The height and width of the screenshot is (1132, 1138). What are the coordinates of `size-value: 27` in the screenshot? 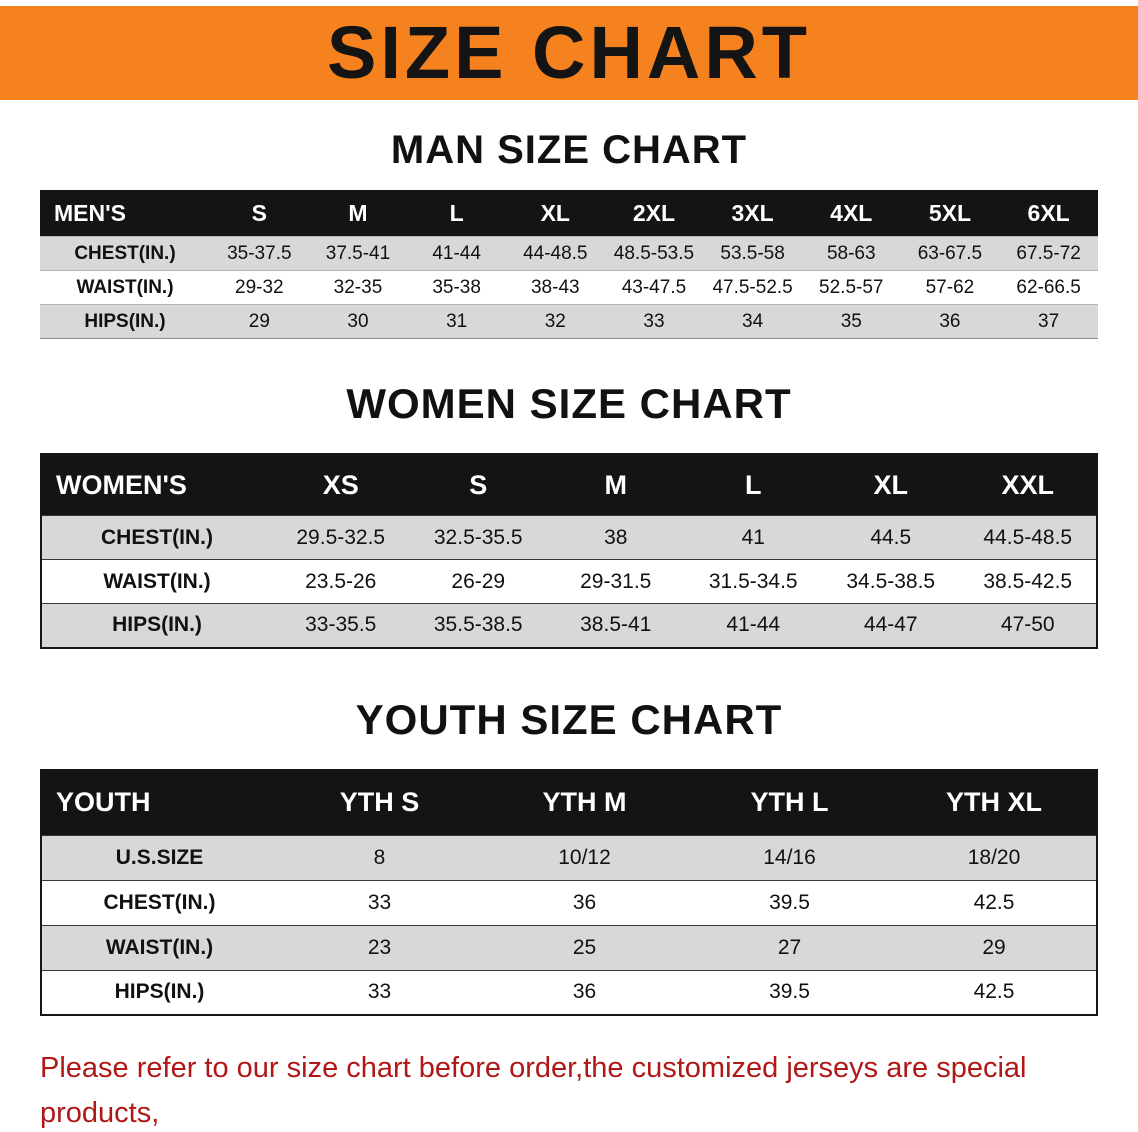 It's located at (789, 947).